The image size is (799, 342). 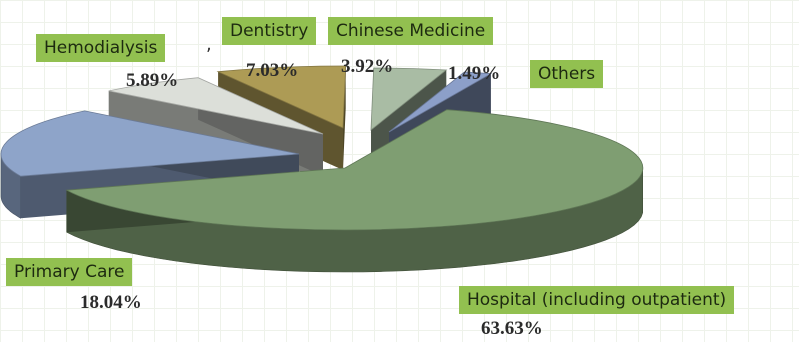 I want to click on slice-value-chinese-medicine: 3.92%, so click(x=367, y=66).